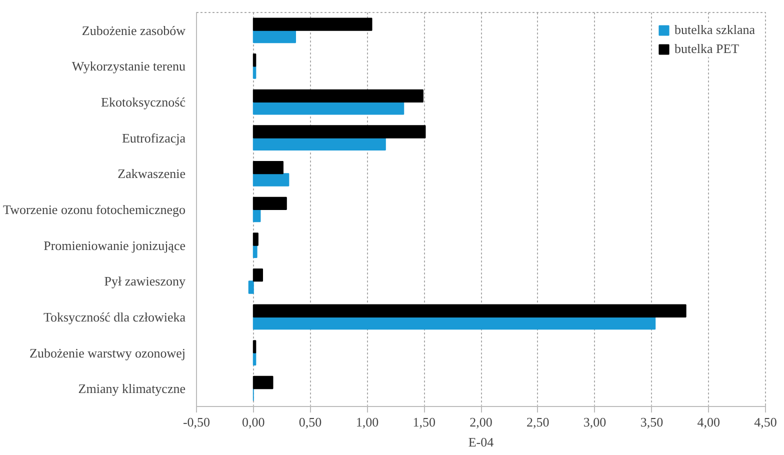 This screenshot has height=455, width=784. I want to click on y-tick-label: Pył zawieszony, so click(145, 281).